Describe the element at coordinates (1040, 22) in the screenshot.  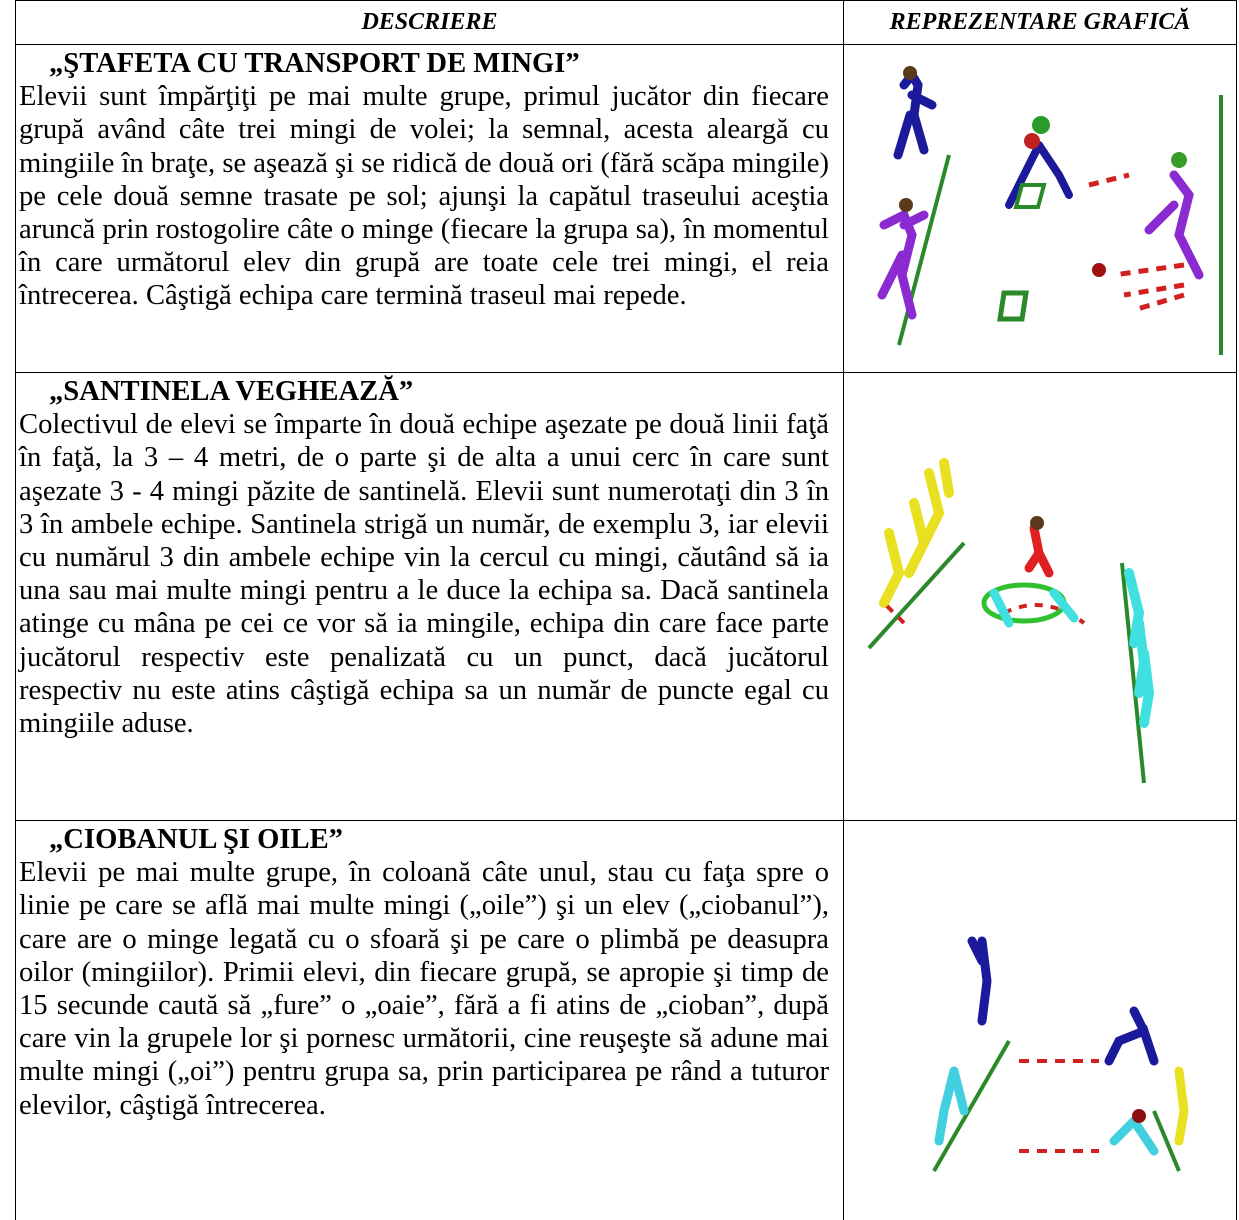
I see `header-cell: REPREZENTARE GRAFICĂ` at that location.